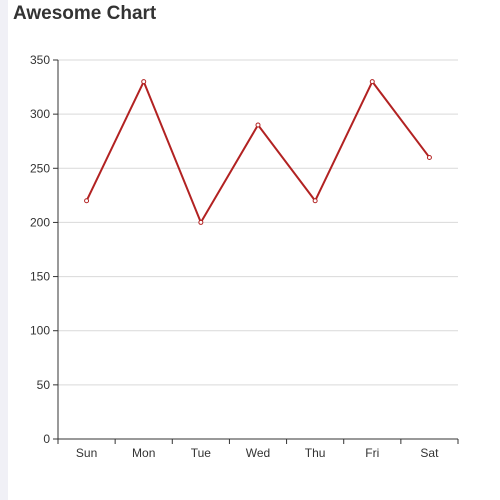 The width and height of the screenshot is (500, 500). I want to click on x-tick-labels: Sun Mon Tue Wed Thu Fri Sat, so click(257, 453).